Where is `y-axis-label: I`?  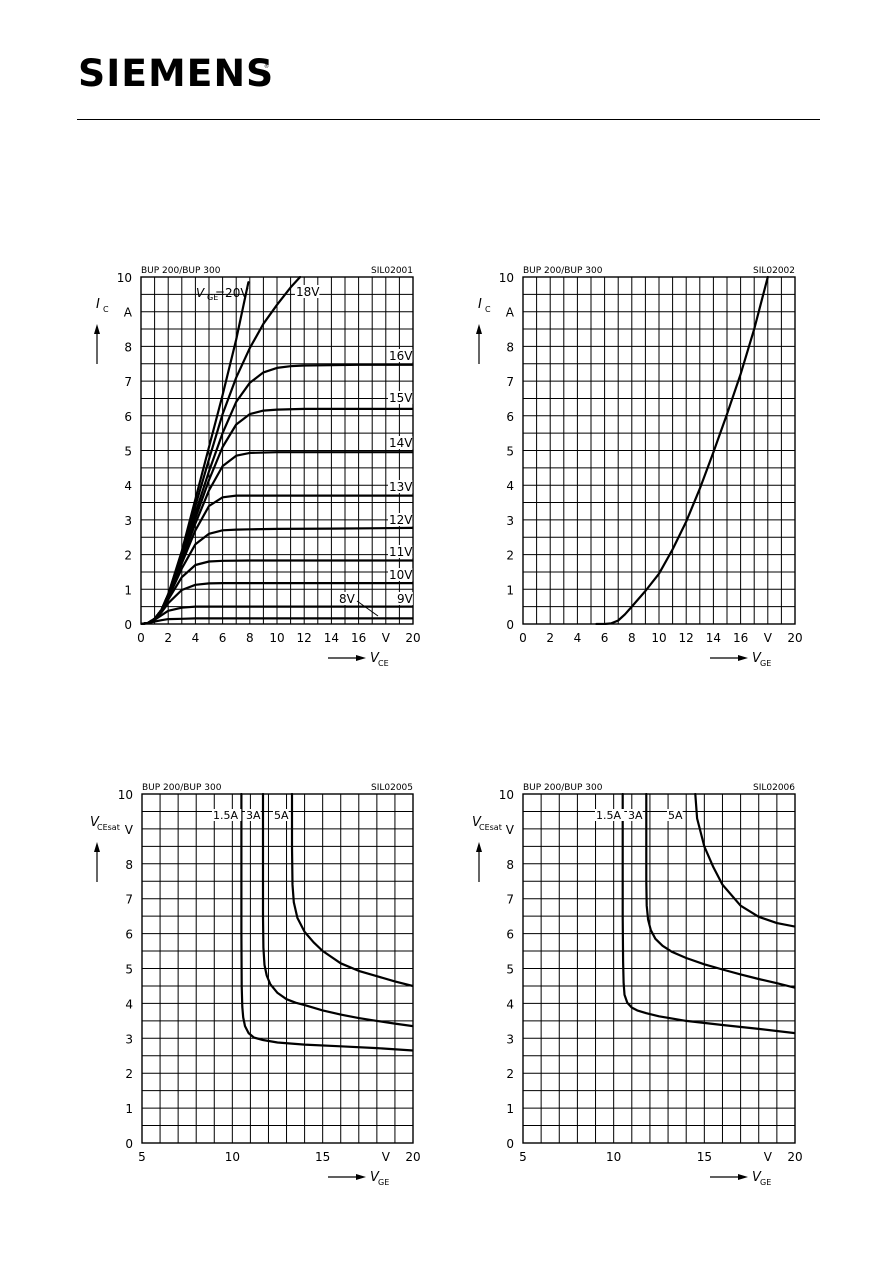 y-axis-label: I is located at coordinates (480, 304).